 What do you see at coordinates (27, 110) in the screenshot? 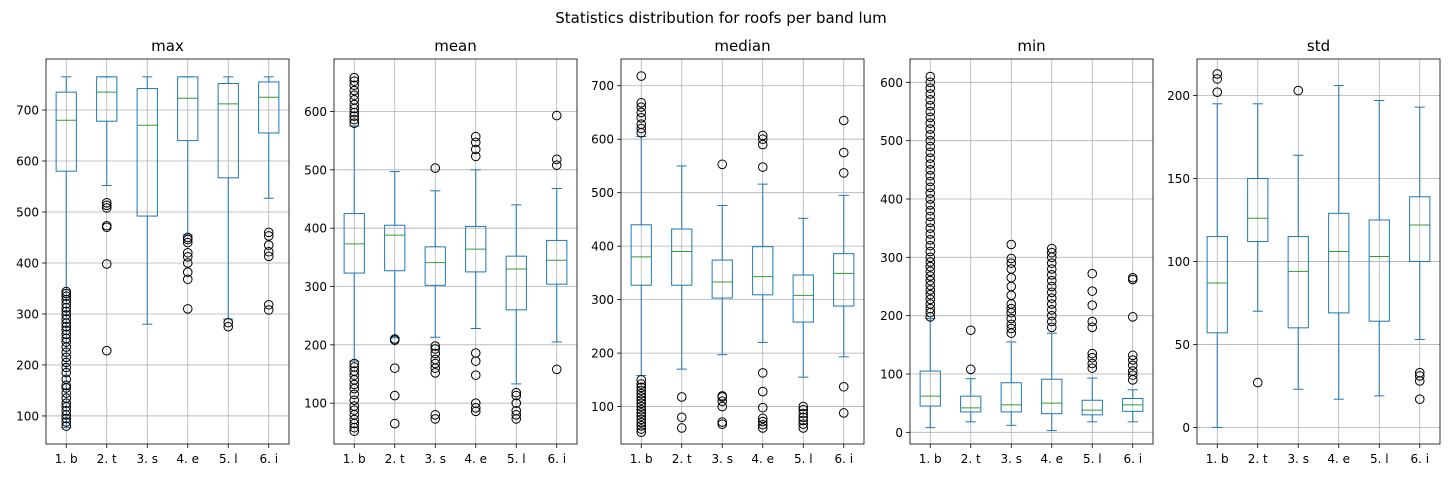
I see `y-tick-label: 700` at bounding box center [27, 110].